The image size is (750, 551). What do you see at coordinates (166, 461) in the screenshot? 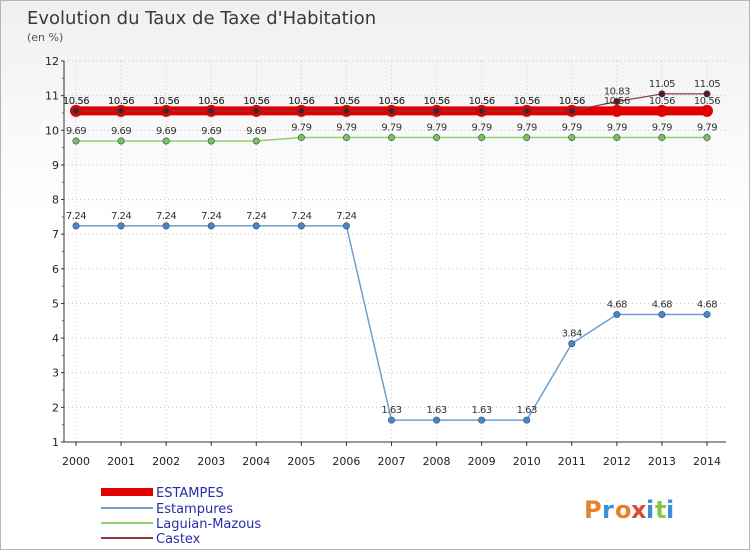
I see `x-tick-label: 2002` at bounding box center [166, 461].